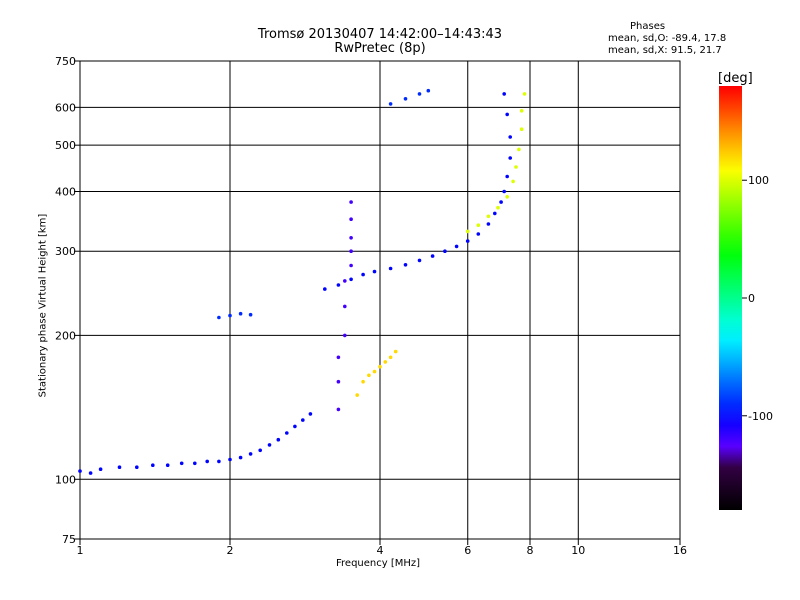  Describe the element at coordinates (467, 550) in the screenshot. I see `x-tick-label: 6` at that location.